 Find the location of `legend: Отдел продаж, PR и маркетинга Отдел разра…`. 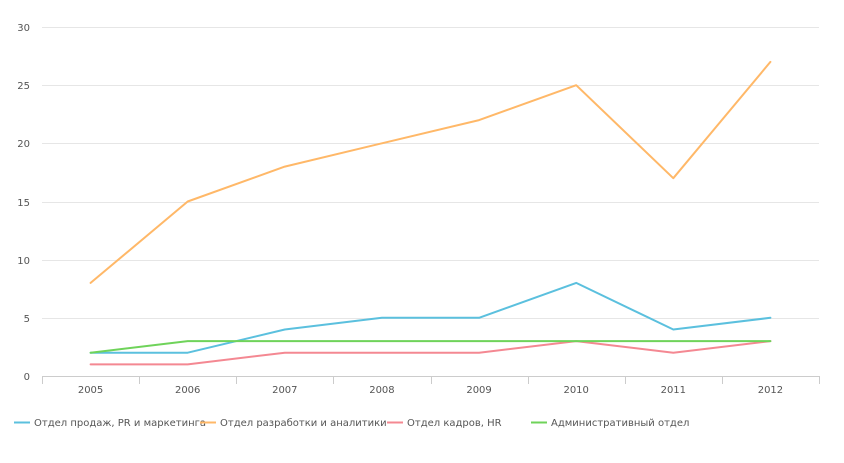

legend: Отдел продаж, PR и маркетинга Отдел разра… is located at coordinates (351, 423).